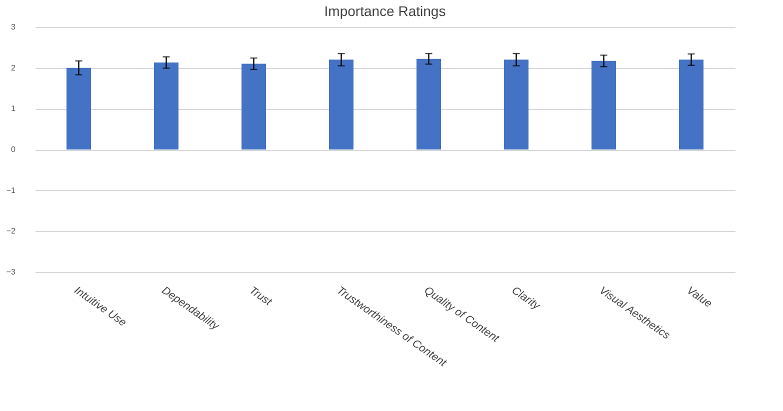  What do you see at coordinates (11, 272) in the screenshot?
I see `y-tick-label: −3` at bounding box center [11, 272].